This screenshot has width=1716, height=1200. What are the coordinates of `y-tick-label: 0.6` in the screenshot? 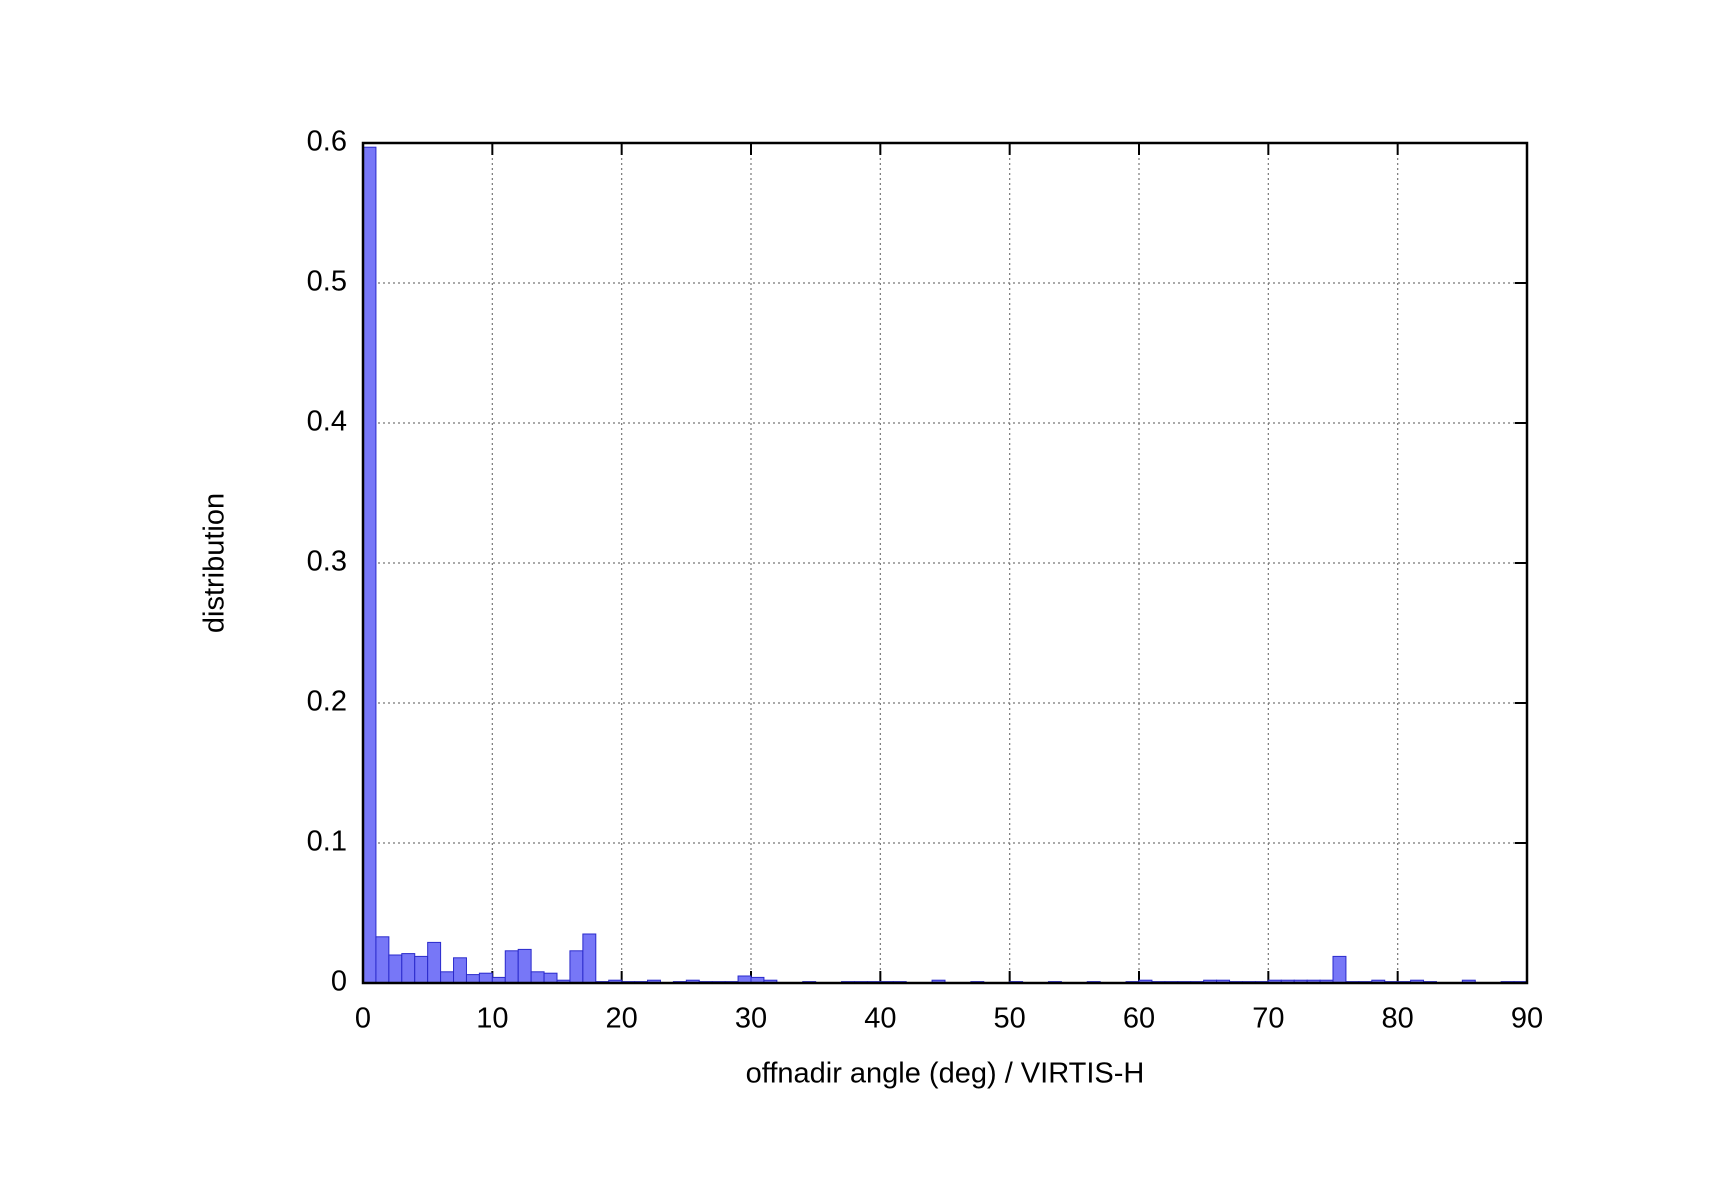 It's located at (327, 142).